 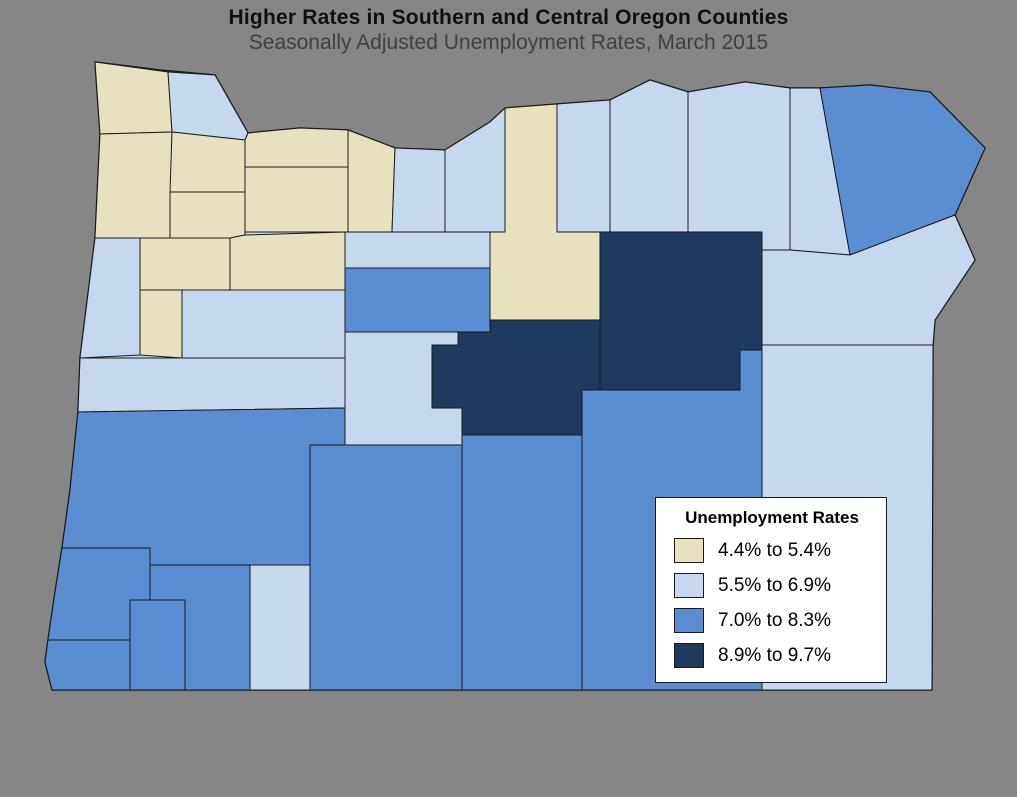 I want to click on legend-label: 4.4% to 5.4%, so click(x=775, y=550).